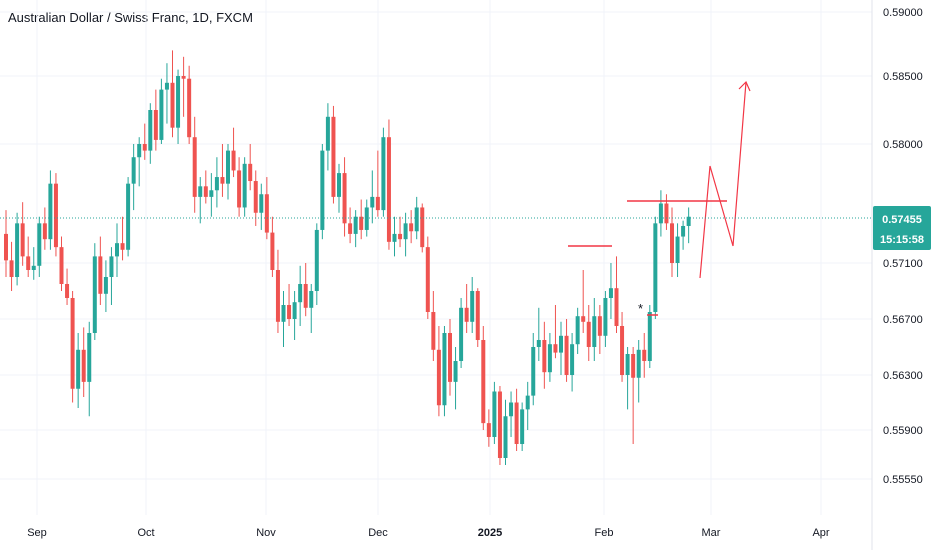 The height and width of the screenshot is (550, 932). I want to click on time-axis: Sep Oct Nov Dec 2025 Feb Mar Apr, so click(428, 533).